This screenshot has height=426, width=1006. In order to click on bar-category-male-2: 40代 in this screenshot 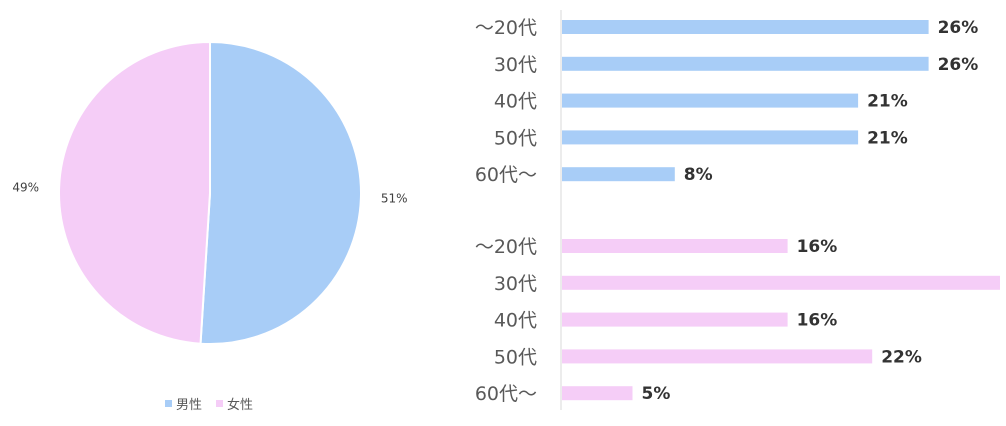, I will do `click(515, 102)`.